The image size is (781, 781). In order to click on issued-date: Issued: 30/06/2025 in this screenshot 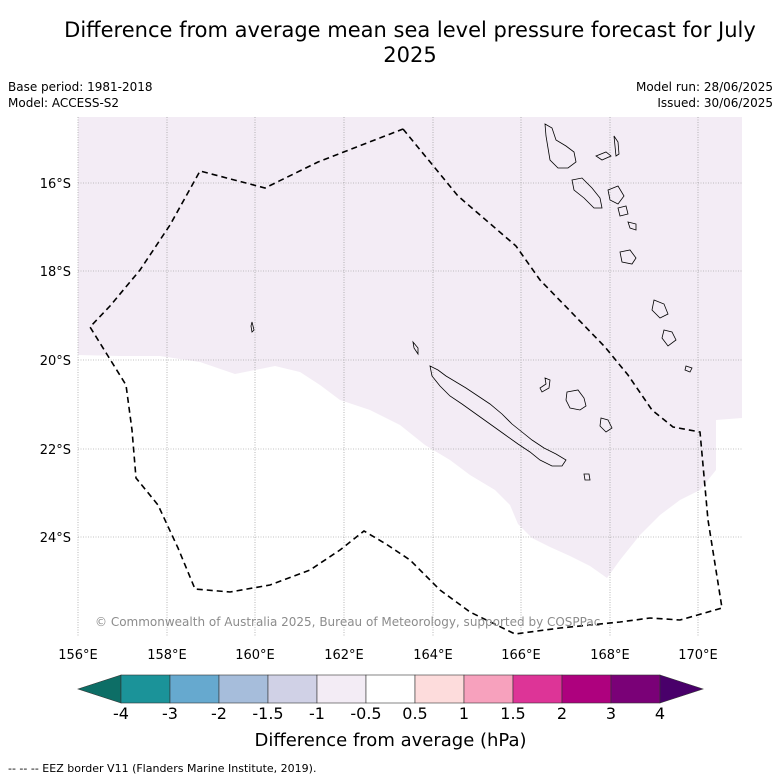, I will do `click(715, 103)`.